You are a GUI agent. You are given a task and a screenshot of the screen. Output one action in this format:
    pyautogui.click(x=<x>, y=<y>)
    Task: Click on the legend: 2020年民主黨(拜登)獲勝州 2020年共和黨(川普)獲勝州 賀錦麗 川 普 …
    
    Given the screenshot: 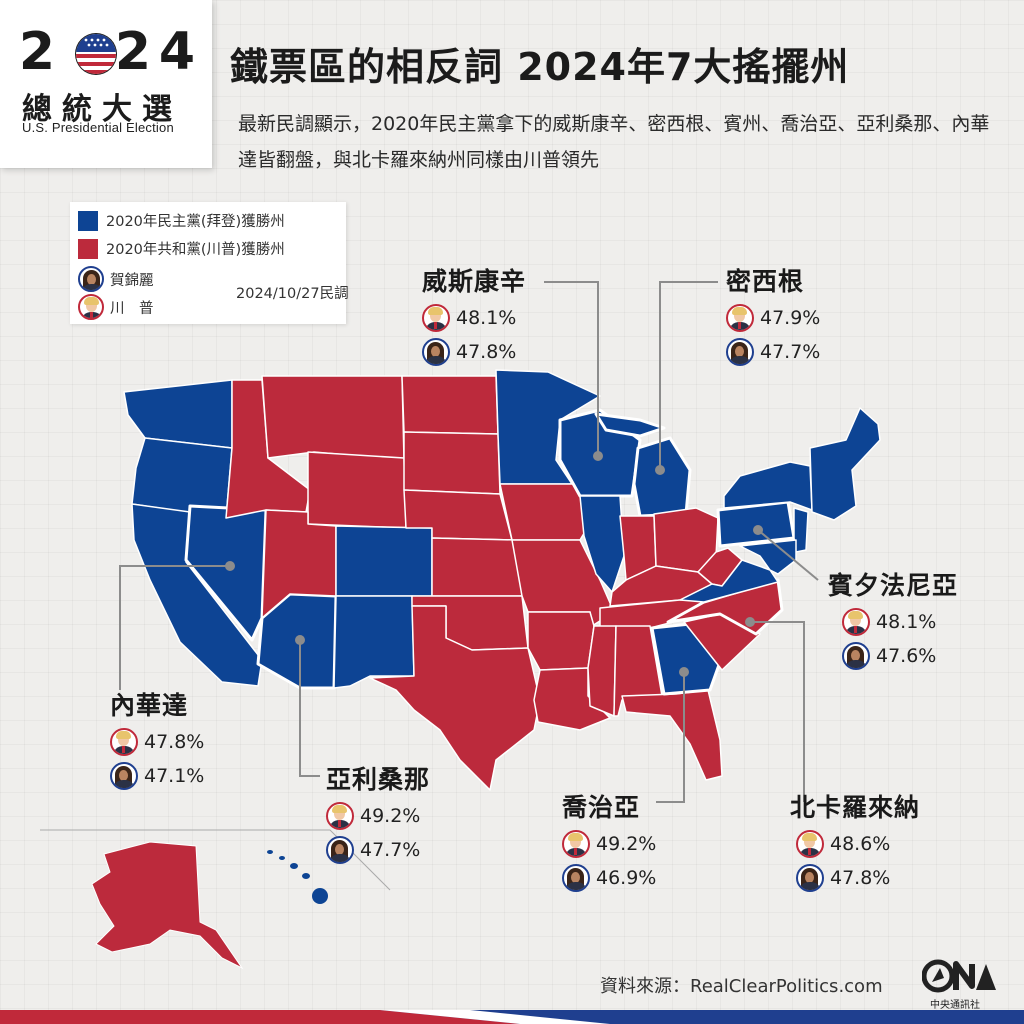 What is the action you would take?
    pyautogui.click(x=209, y=263)
    